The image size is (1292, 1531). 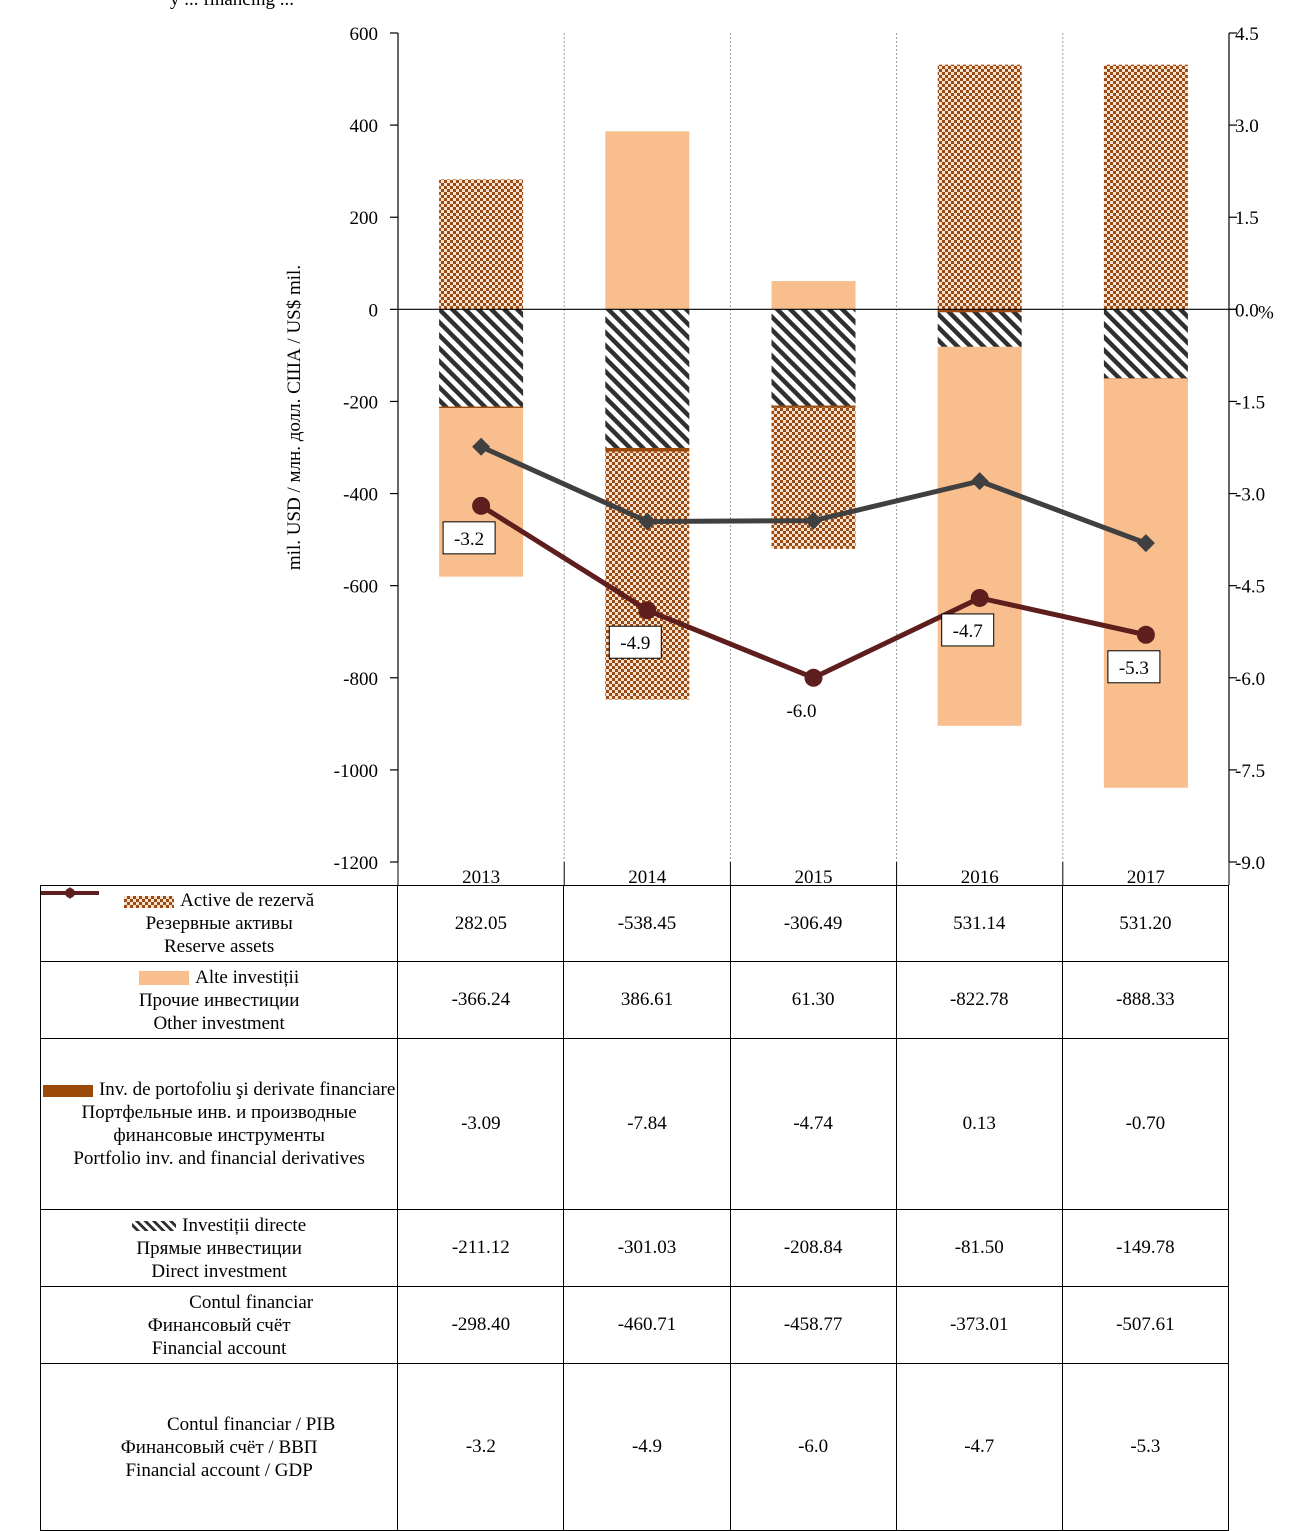 I want to click on data-label: -6.0, so click(x=801, y=711).